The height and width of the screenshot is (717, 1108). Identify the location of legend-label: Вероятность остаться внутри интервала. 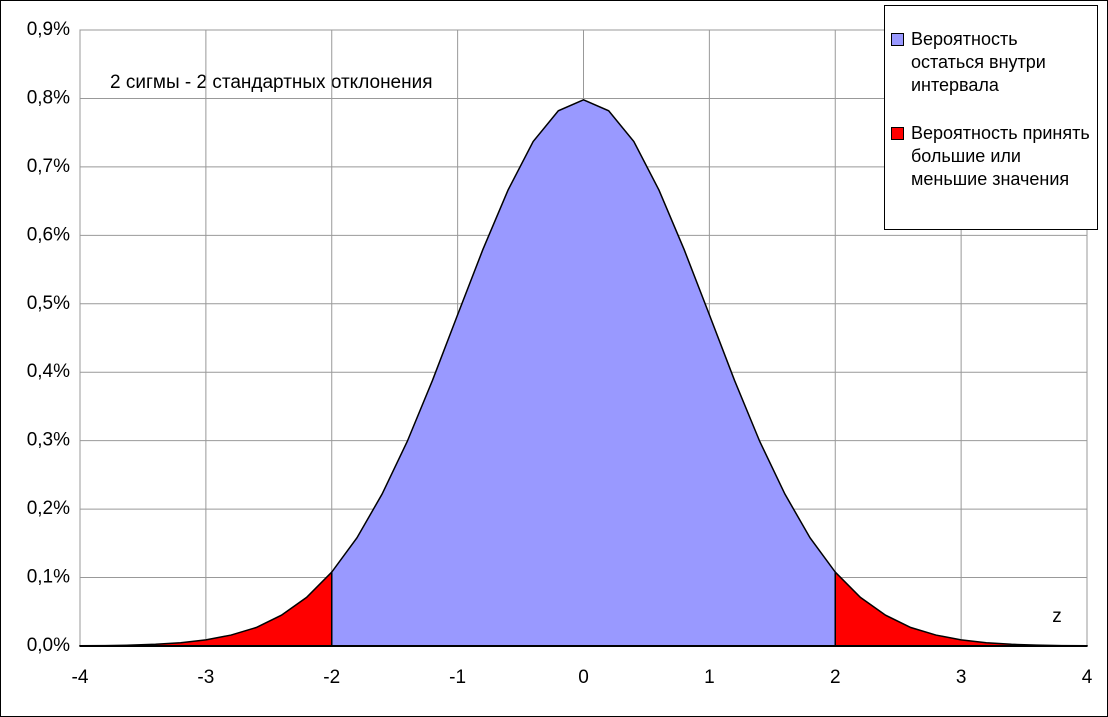
(978, 62).